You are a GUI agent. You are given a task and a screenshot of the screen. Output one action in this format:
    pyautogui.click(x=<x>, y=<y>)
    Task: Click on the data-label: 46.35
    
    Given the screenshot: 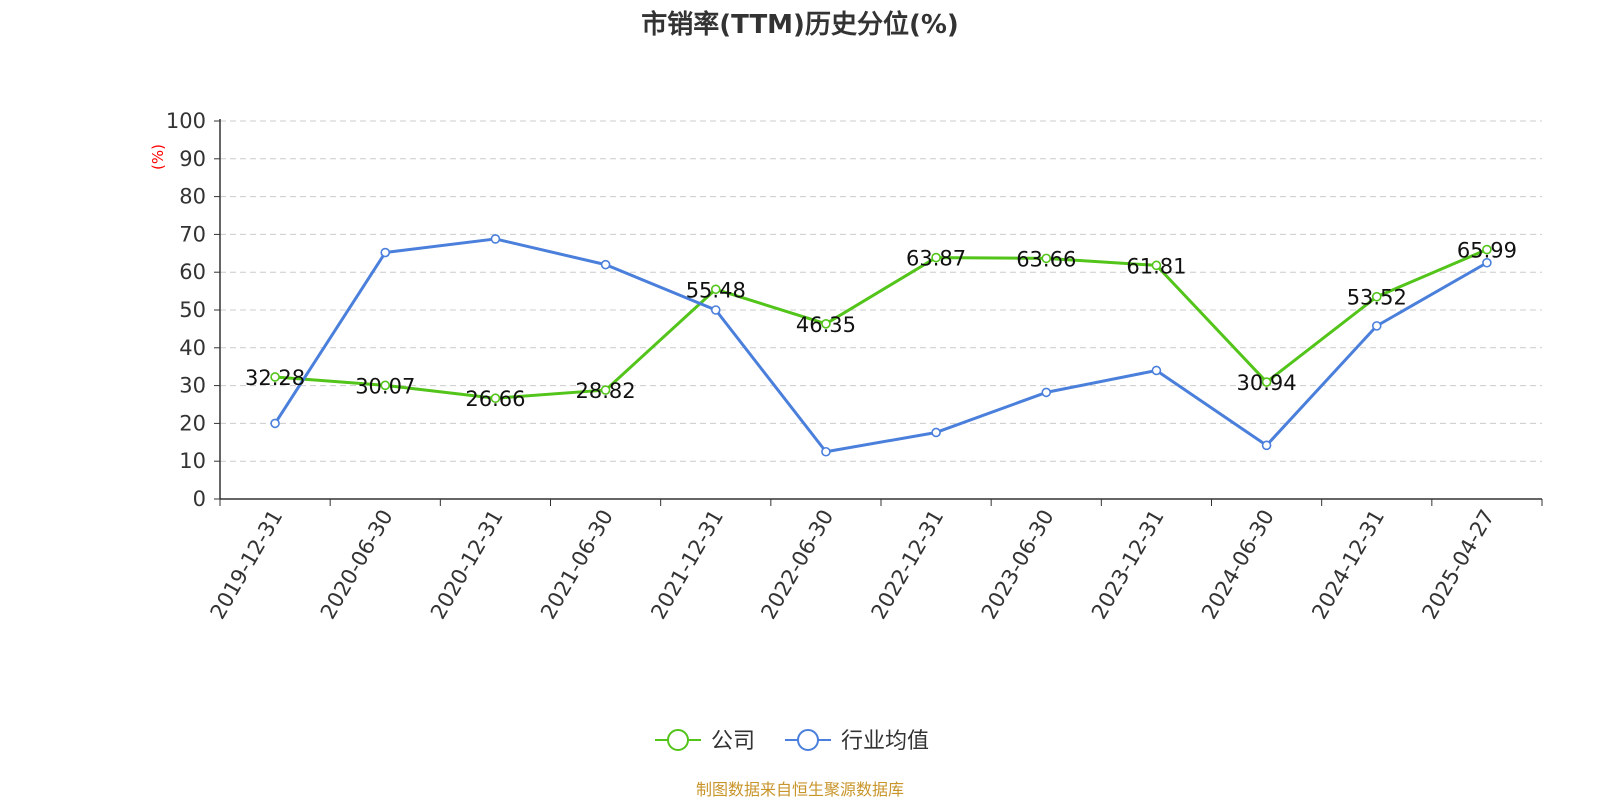 What is the action you would take?
    pyautogui.click(x=826, y=325)
    